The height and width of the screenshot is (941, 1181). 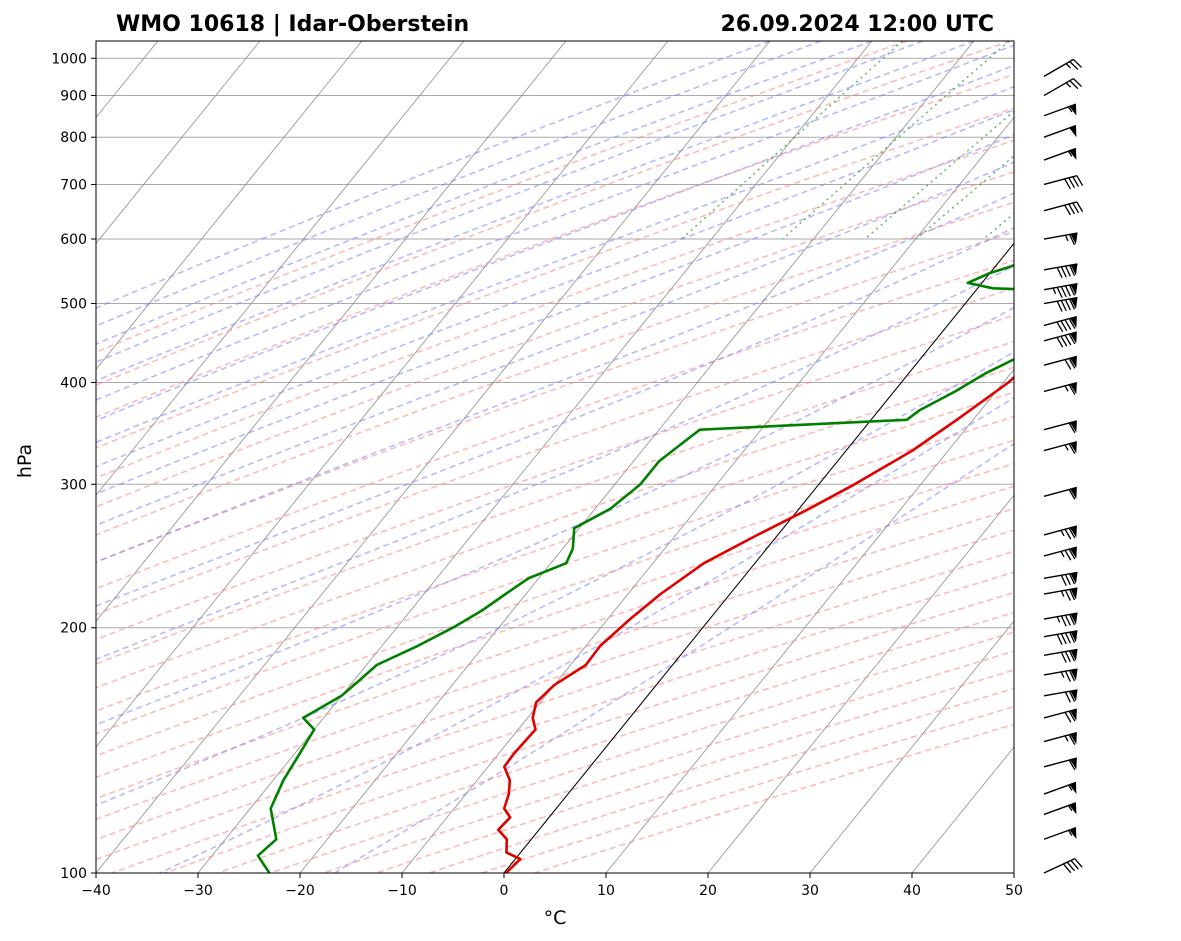 What do you see at coordinates (73, 305) in the screenshot?
I see `y-tick-label-500: 500` at bounding box center [73, 305].